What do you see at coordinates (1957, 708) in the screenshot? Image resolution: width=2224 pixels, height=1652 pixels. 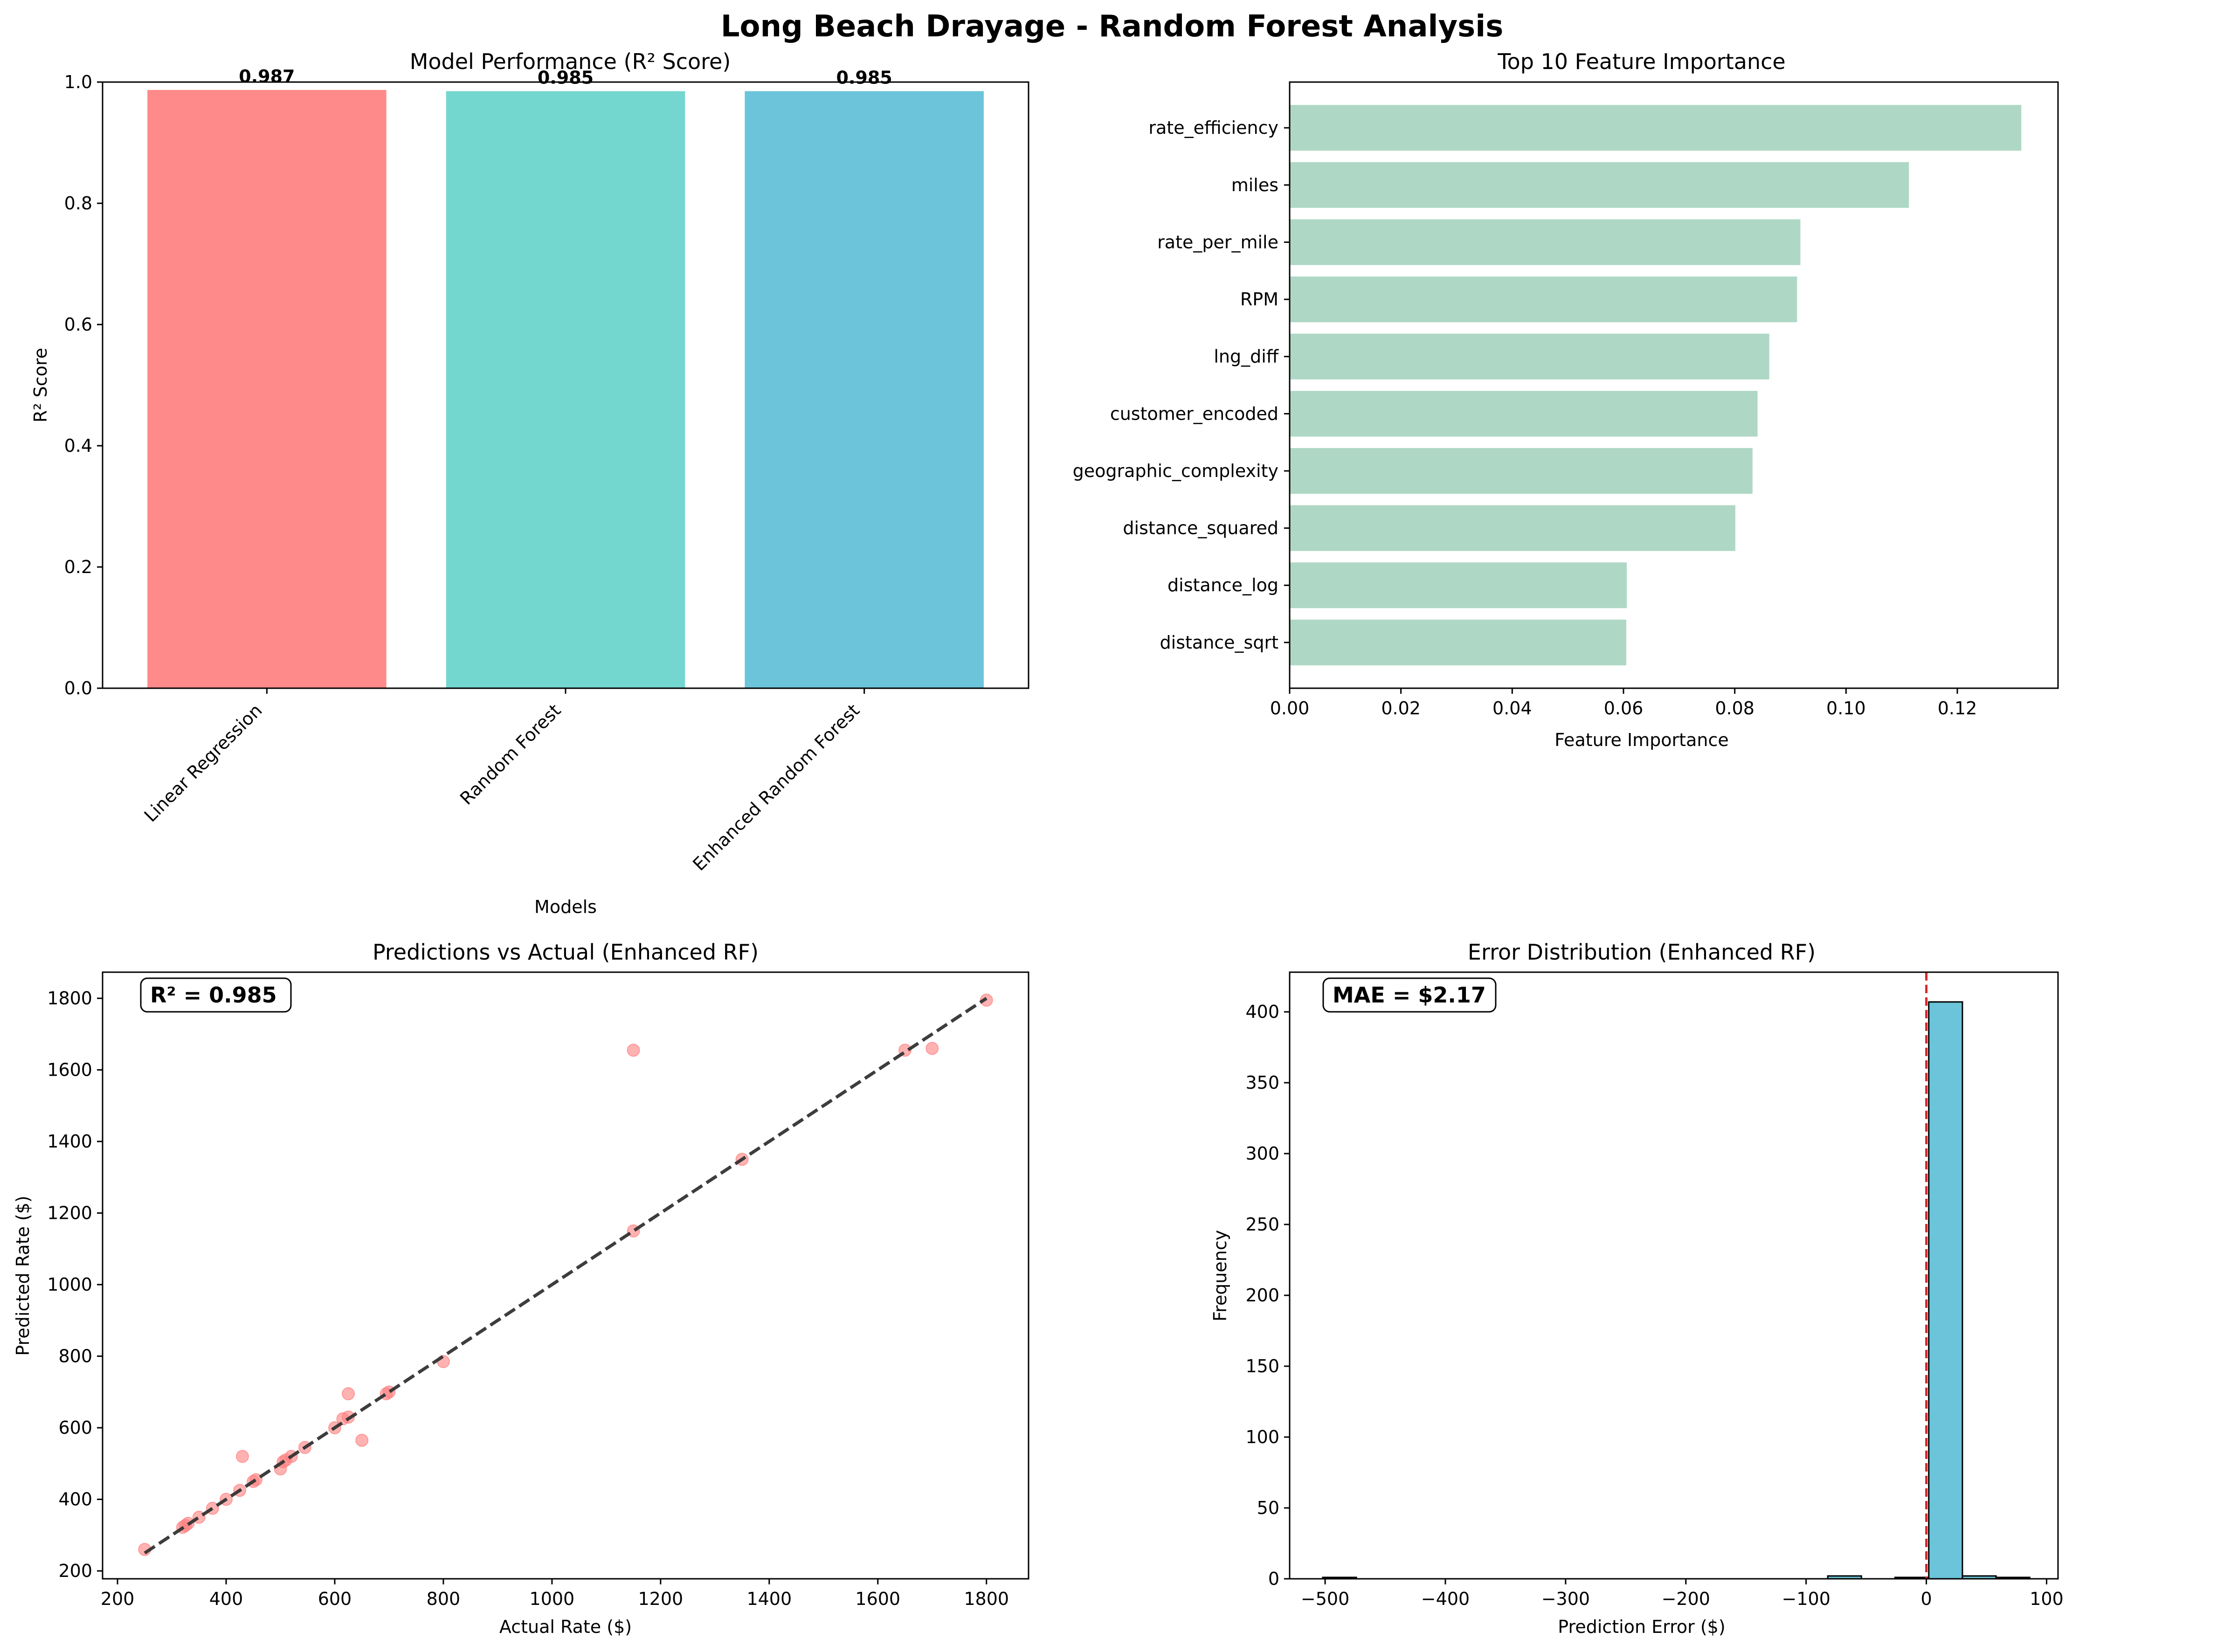 I see `feature-xtick-label-6: 0.12` at bounding box center [1957, 708].